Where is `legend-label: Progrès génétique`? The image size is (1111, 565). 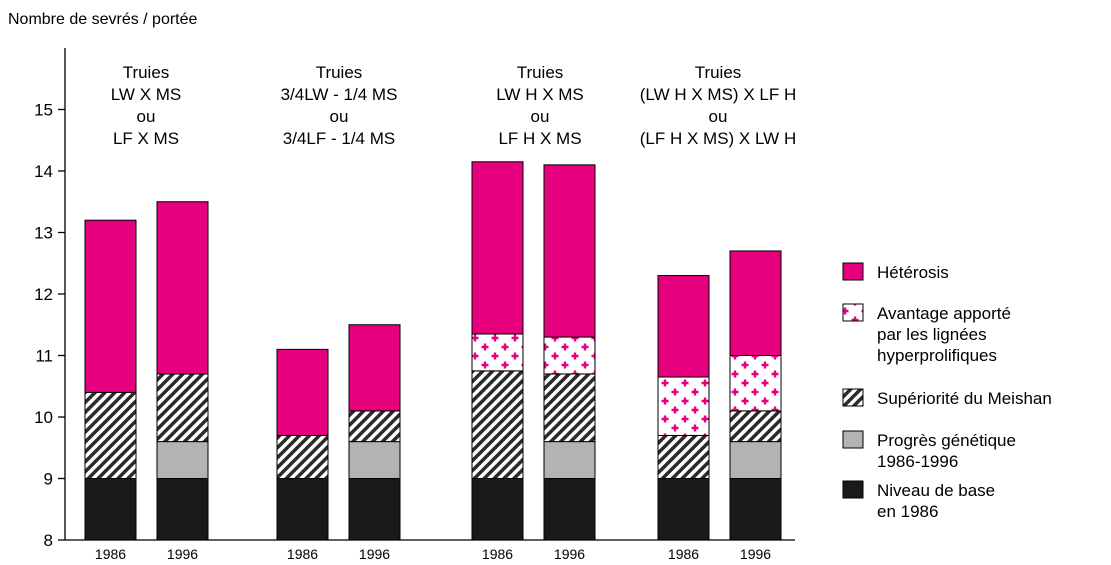
legend-label: Progrès génétique is located at coordinates (946, 440).